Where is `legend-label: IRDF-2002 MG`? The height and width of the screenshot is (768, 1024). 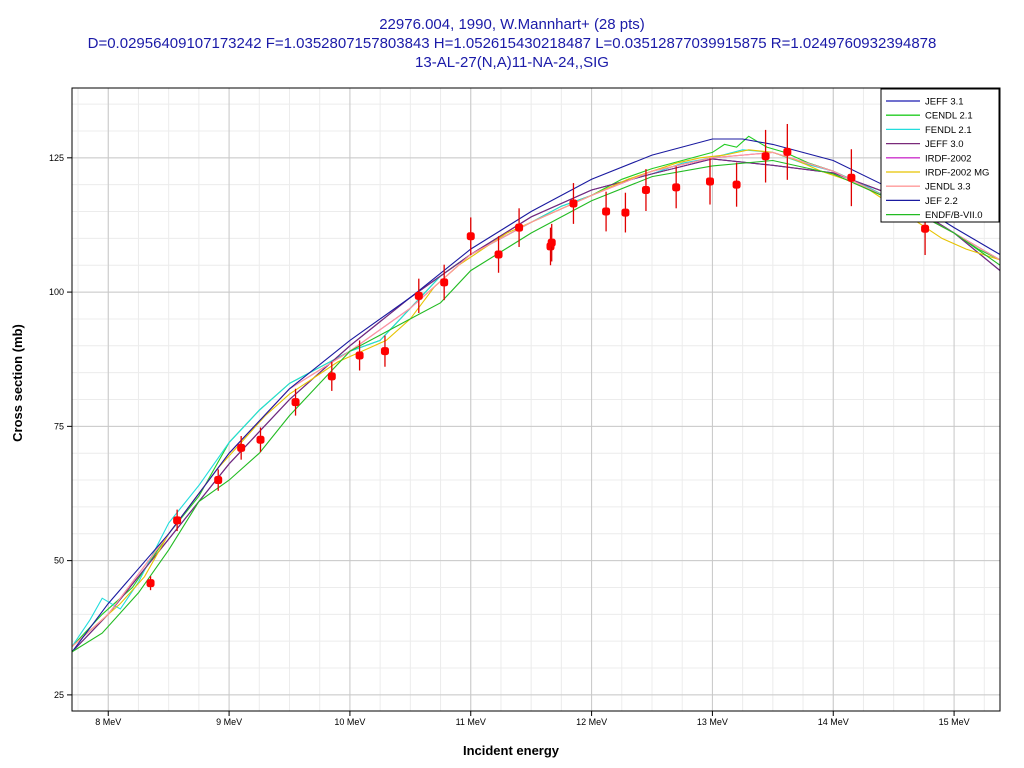
legend-label: IRDF-2002 MG is located at coordinates (957, 173).